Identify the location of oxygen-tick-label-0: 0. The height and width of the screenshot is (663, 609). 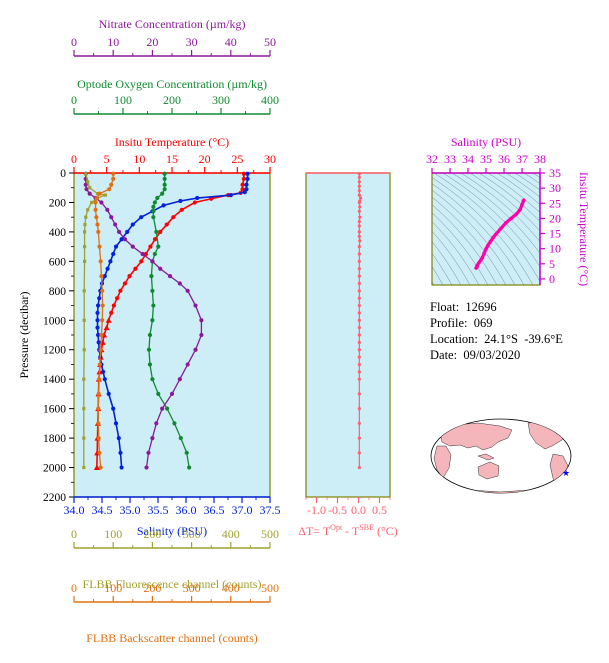
(74, 100).